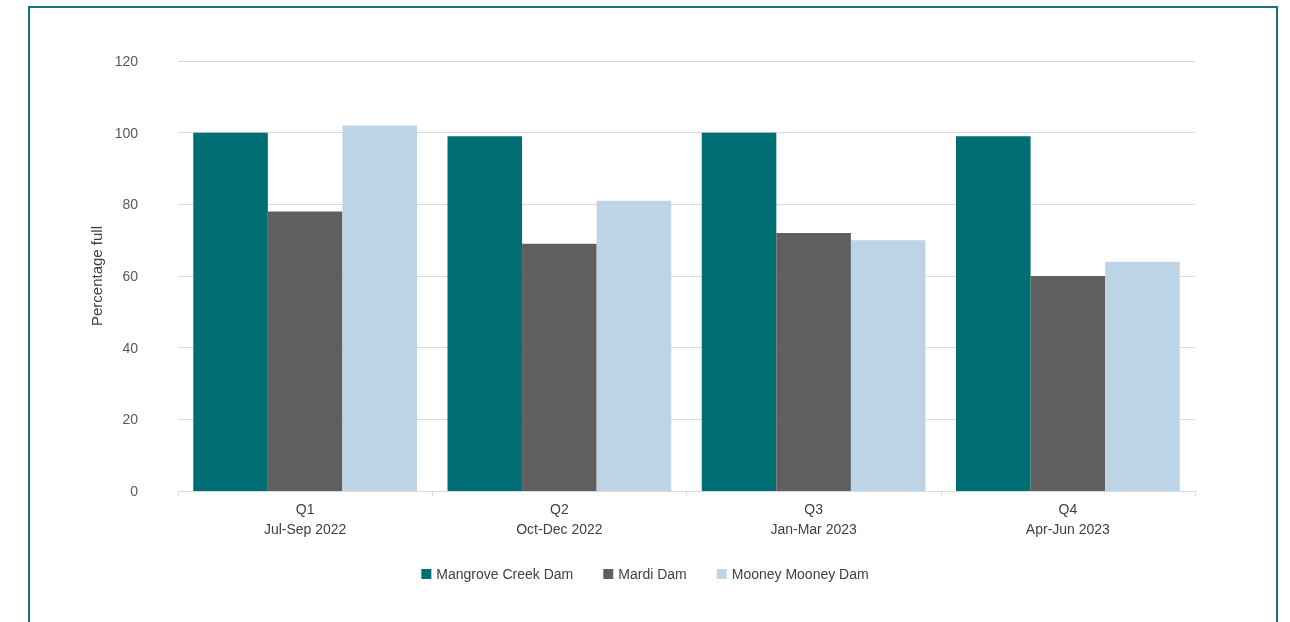 This screenshot has height=622, width=1290. I want to click on y-tick-label: 120, so click(126, 61).